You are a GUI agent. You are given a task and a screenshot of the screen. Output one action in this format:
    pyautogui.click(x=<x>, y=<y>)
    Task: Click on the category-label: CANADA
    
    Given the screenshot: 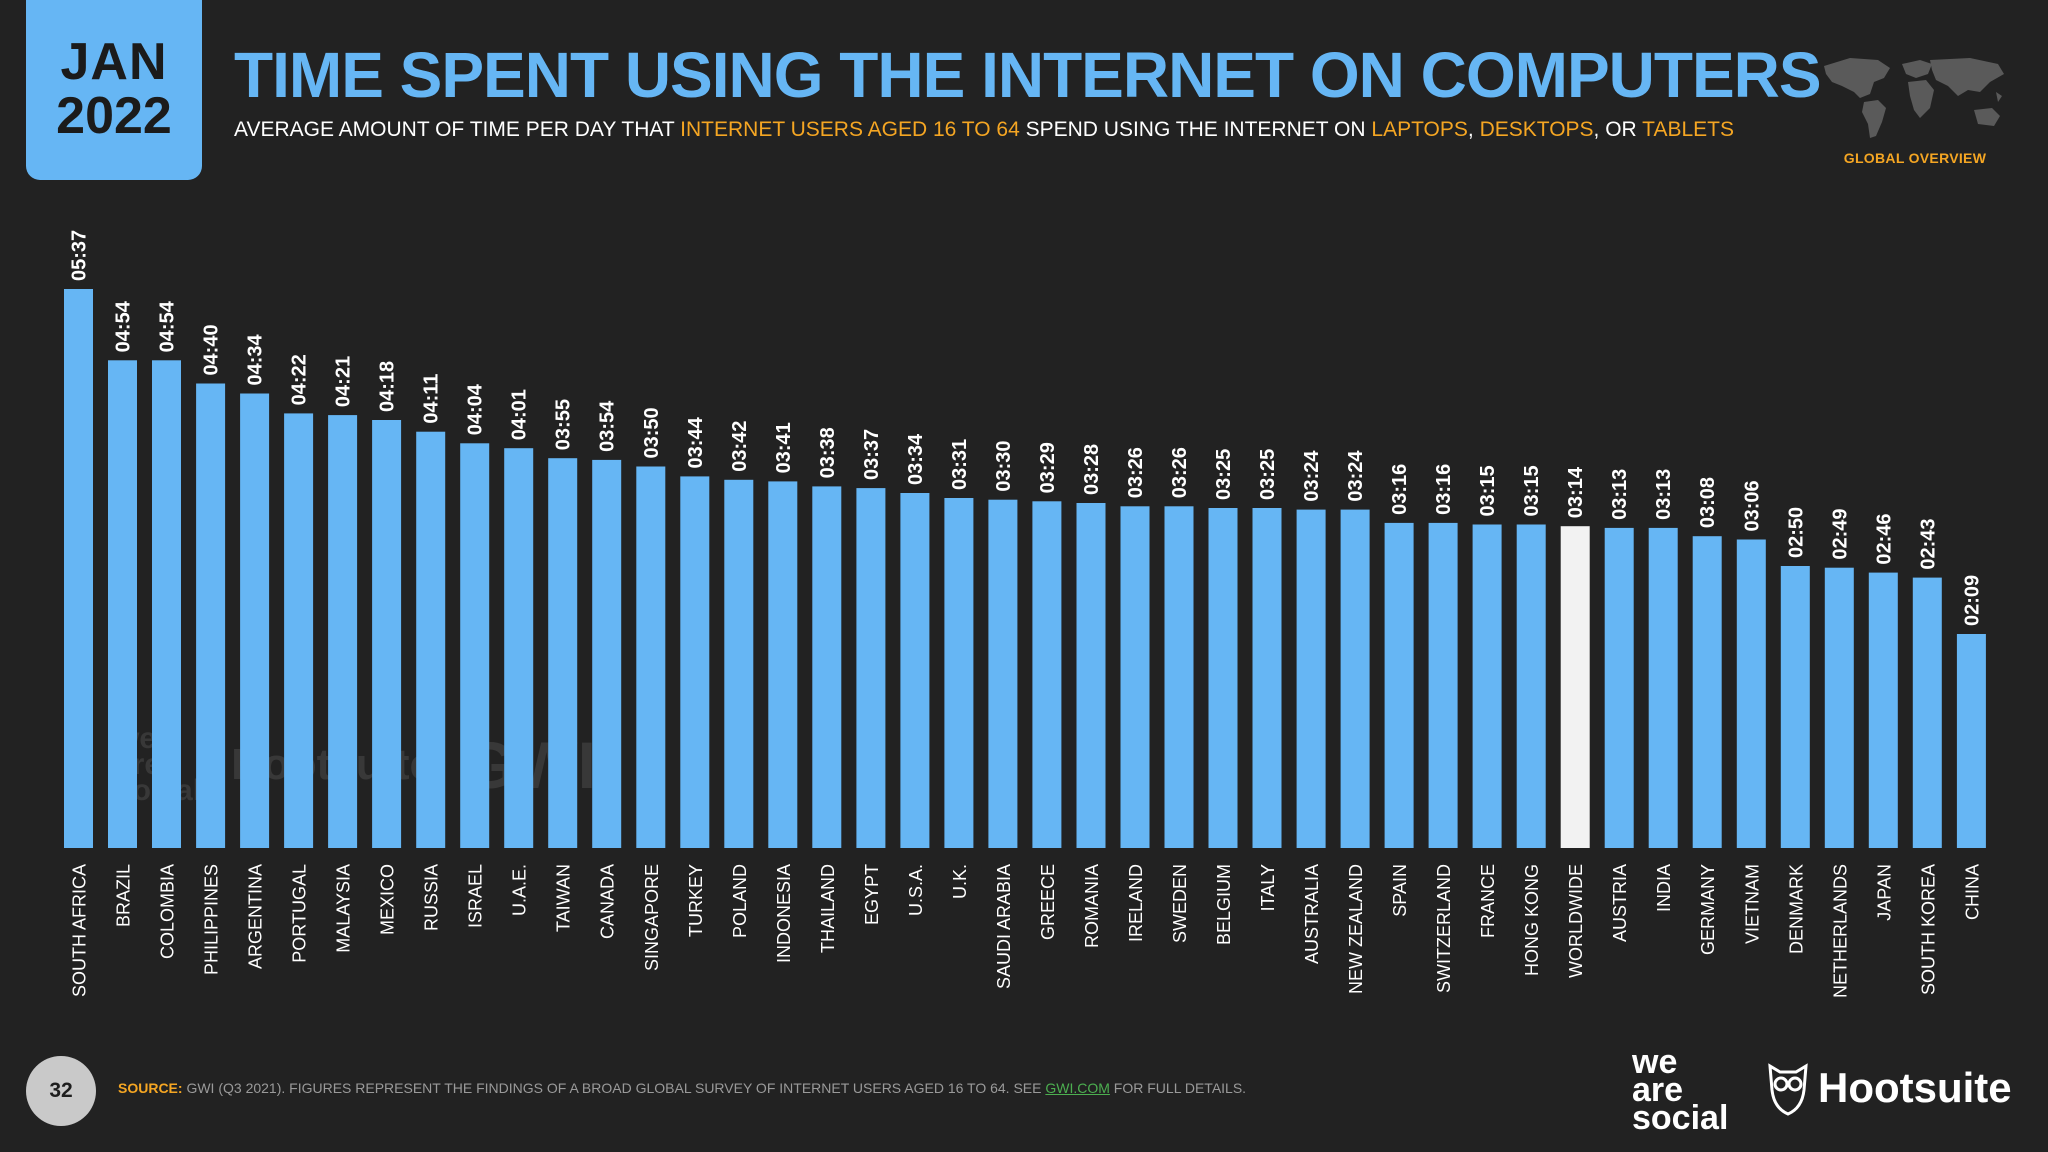 What is the action you would take?
    pyautogui.click(x=608, y=901)
    